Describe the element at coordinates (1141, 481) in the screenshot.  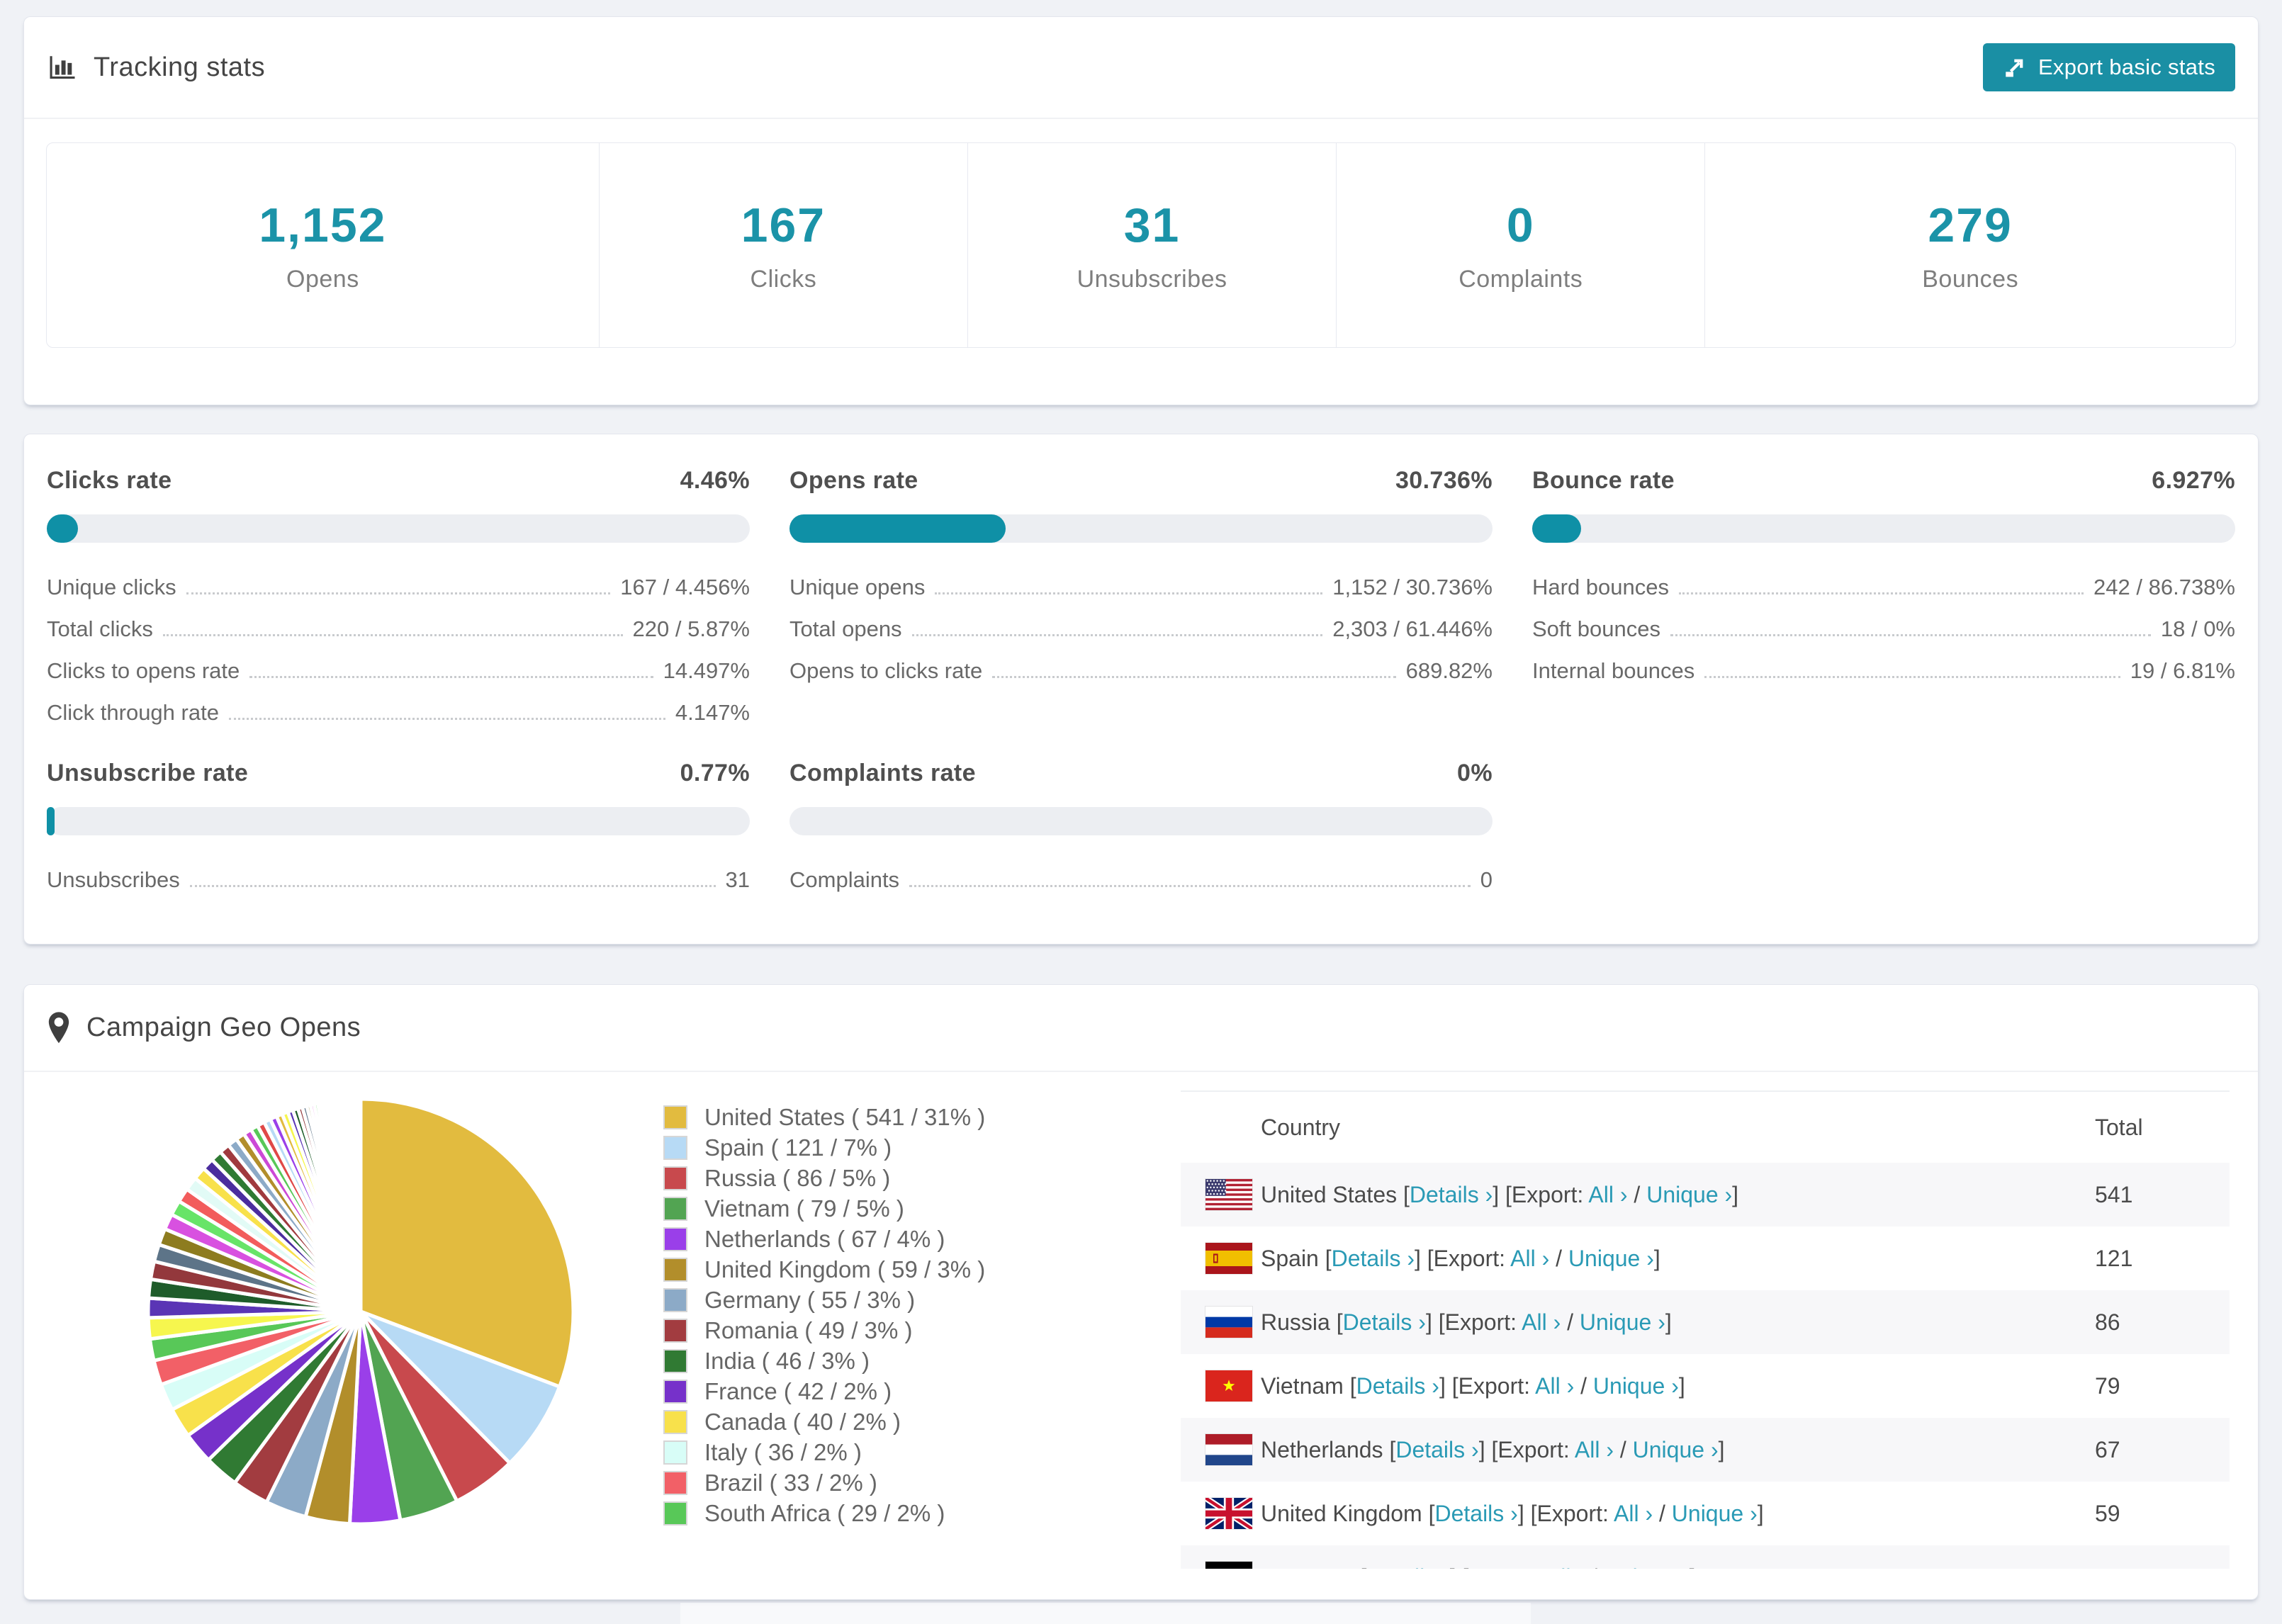
I see `rate-title-row: Opens rate 30.736%` at that location.